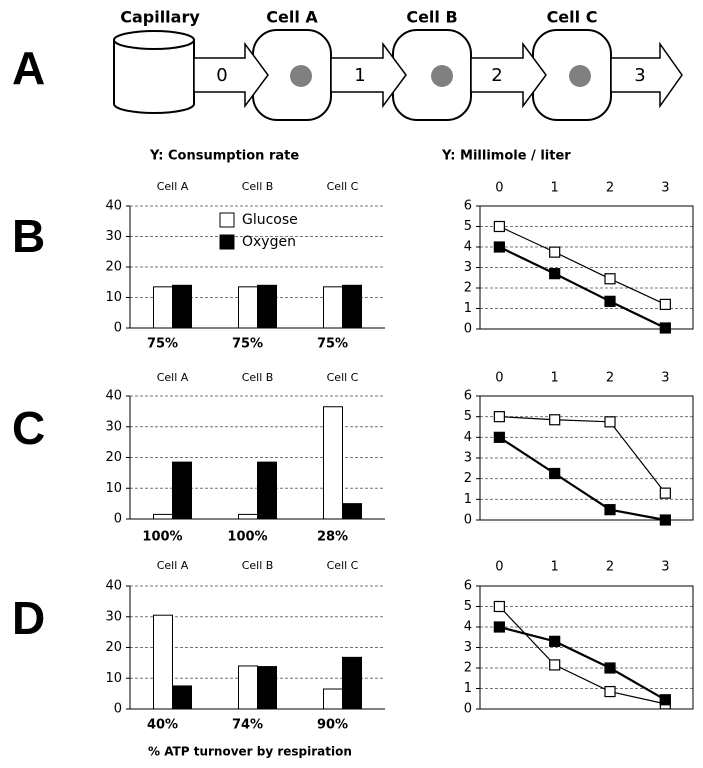 The width and height of the screenshot is (703, 768). Describe the element at coordinates (28, 428) in the screenshot. I see `row-label: C` at that location.